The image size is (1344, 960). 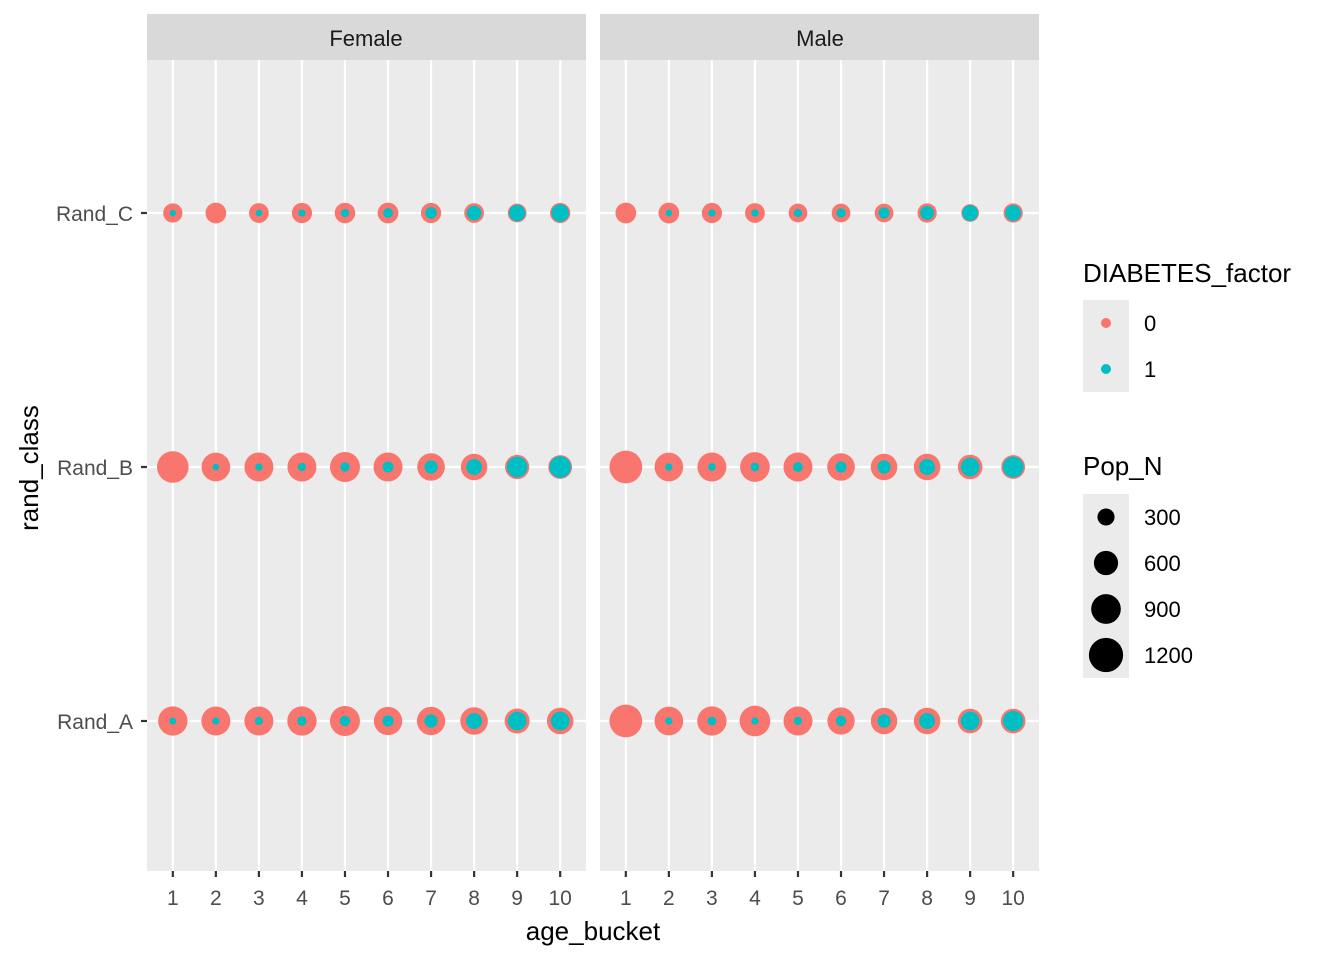 What do you see at coordinates (1150, 323) in the screenshot?
I see `legend-label-0: 0` at bounding box center [1150, 323].